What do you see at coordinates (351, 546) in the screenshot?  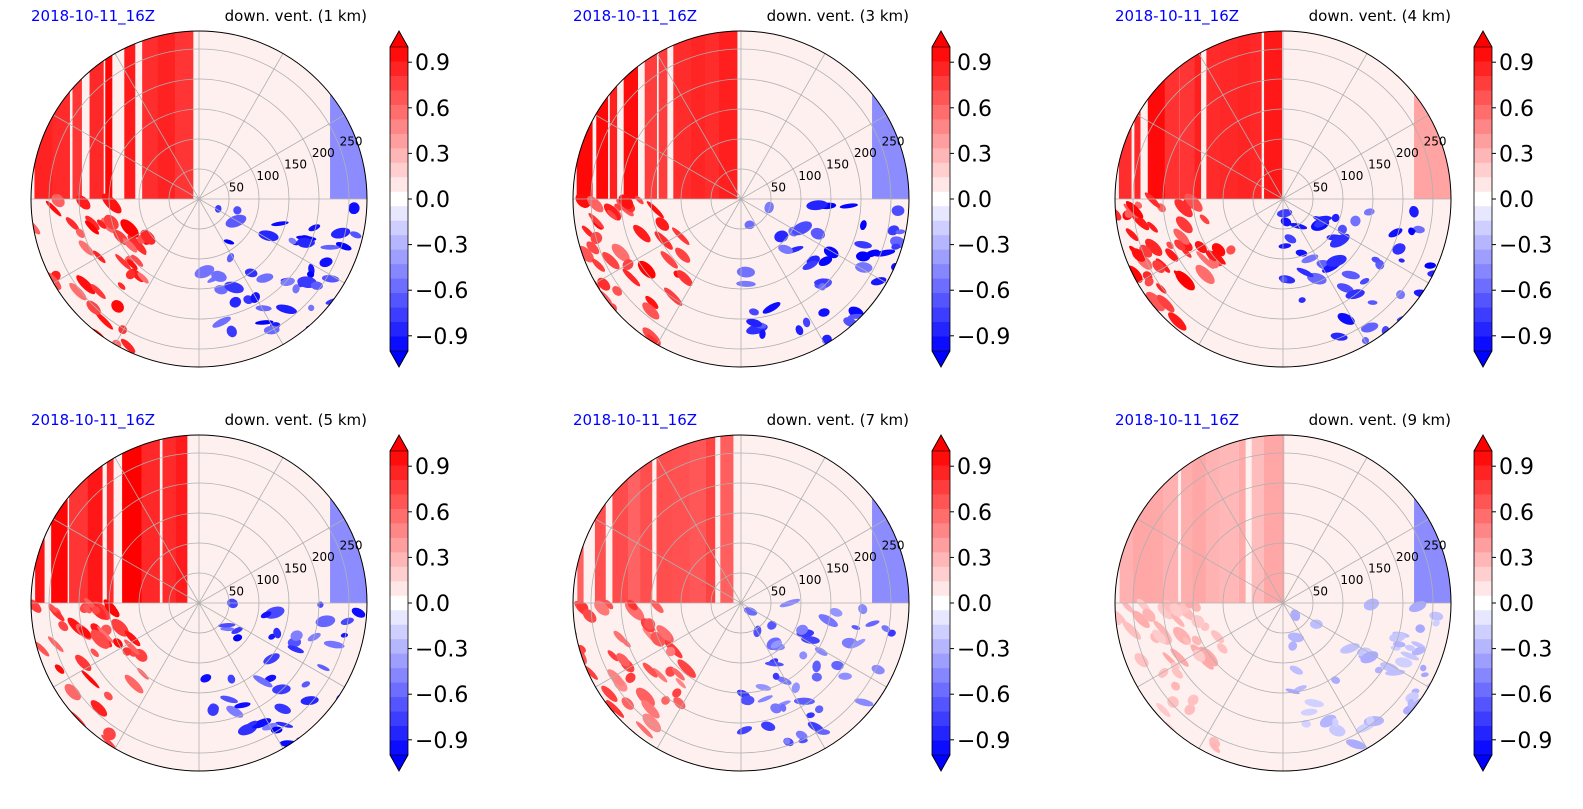 I see `radial-tick-label: 250` at bounding box center [351, 546].